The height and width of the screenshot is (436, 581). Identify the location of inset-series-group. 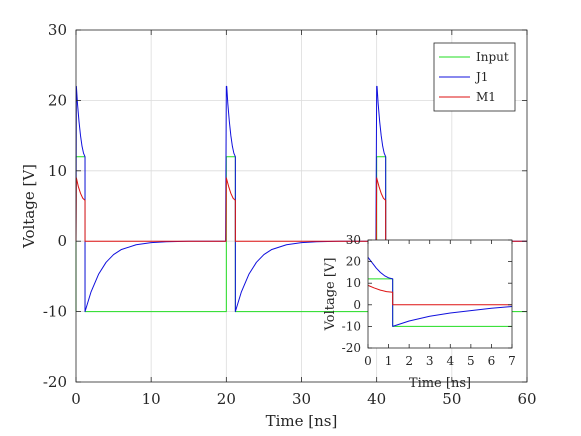
(440, 291).